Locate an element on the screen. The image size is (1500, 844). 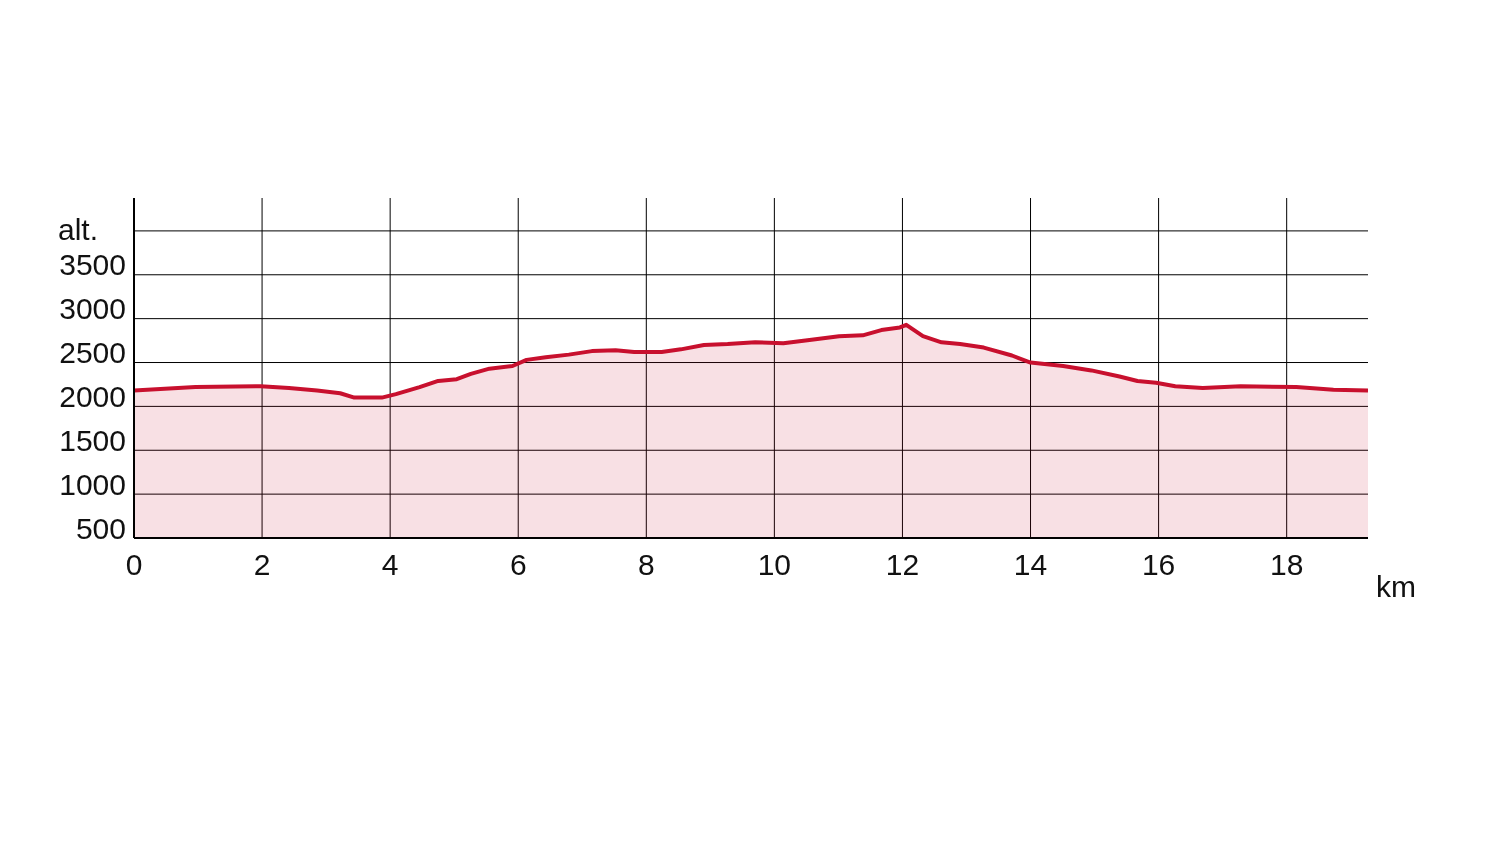
x-tick-label: 4 is located at coordinates (390, 565).